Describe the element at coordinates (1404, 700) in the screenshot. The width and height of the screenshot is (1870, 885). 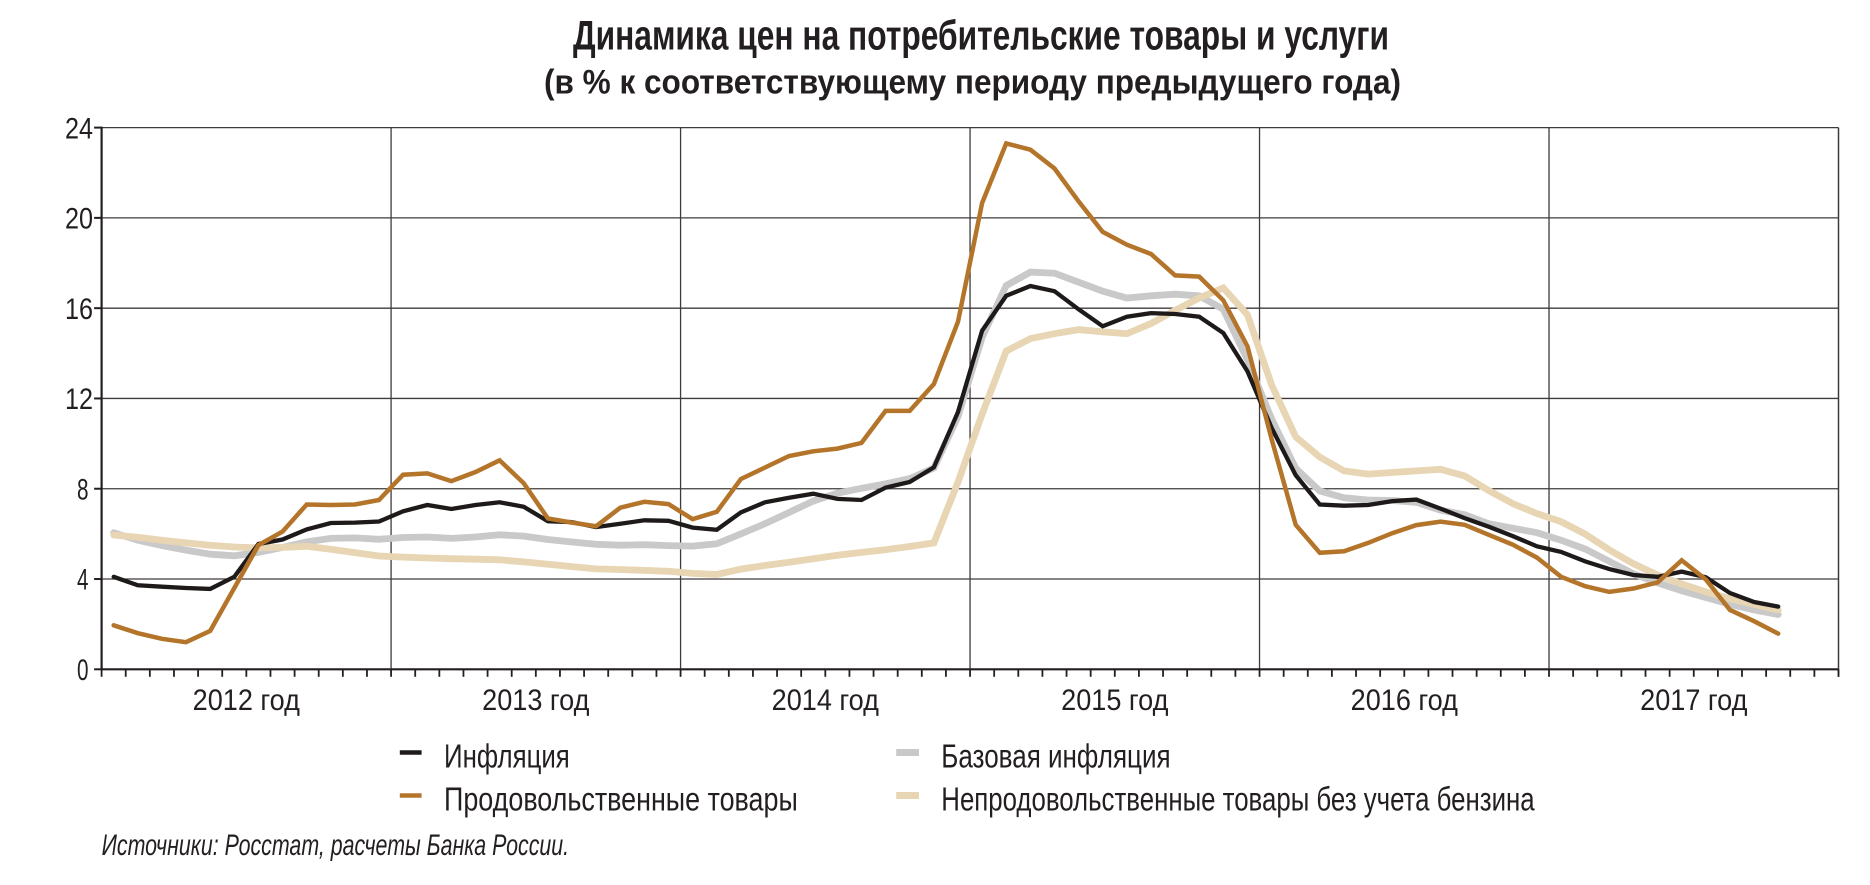
I see `svg-text: 2016 год` at that location.